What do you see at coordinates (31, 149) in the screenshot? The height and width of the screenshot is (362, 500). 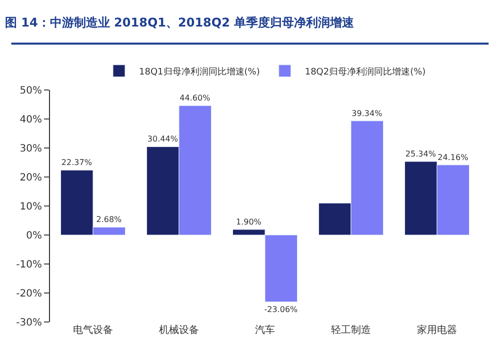 I see `y-tick-label: 30%` at bounding box center [31, 149].